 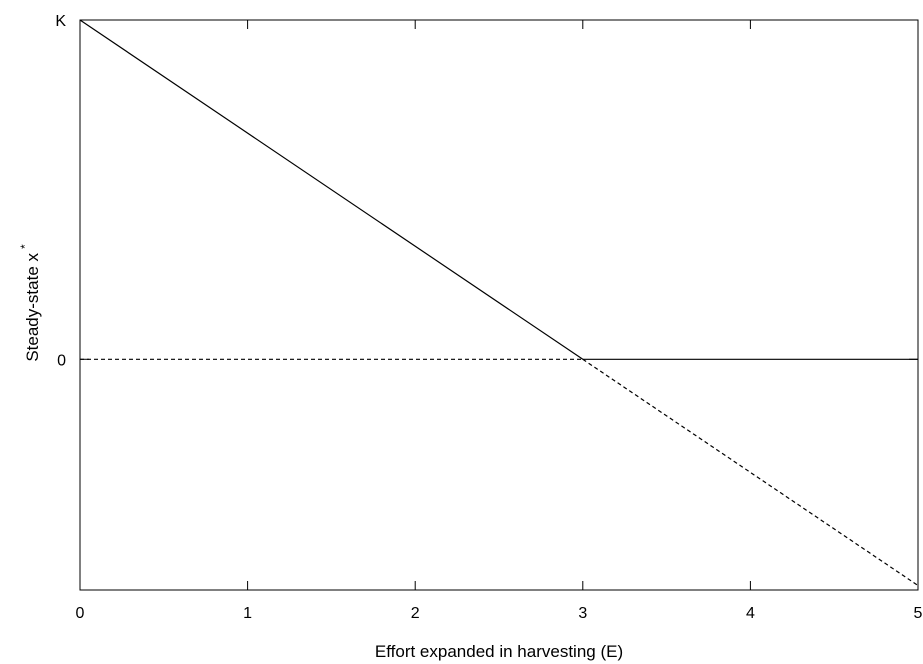 I want to click on x-tick-label: 4, so click(x=750, y=613).